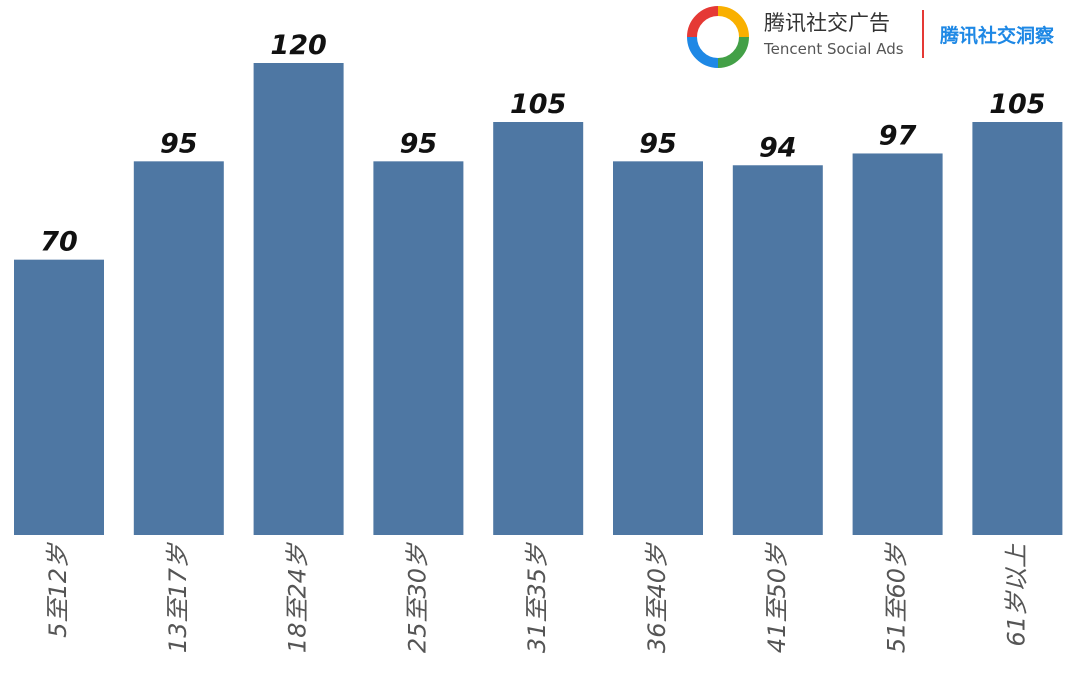 The height and width of the screenshot is (673, 1080). What do you see at coordinates (298, 45) in the screenshot?
I see `value-label: 120` at bounding box center [298, 45].